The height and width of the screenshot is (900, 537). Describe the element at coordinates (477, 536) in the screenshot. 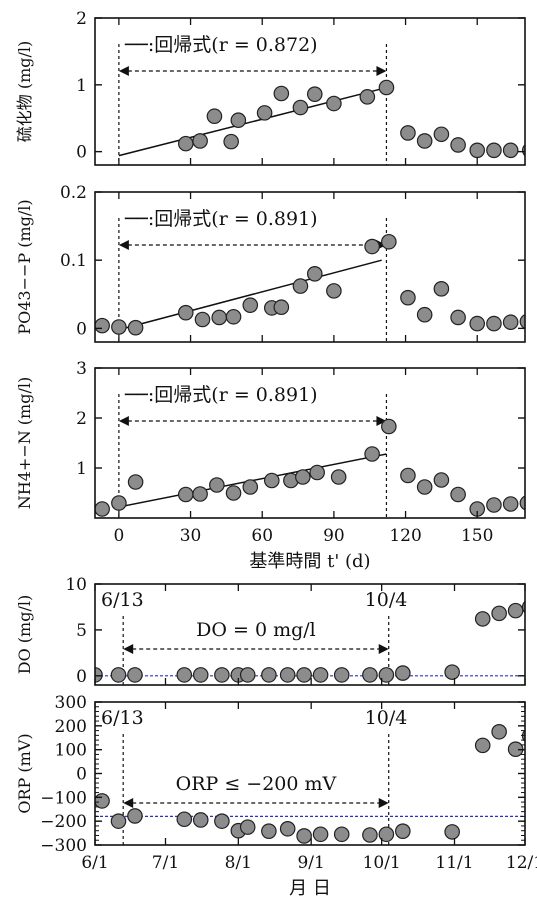

I see `x-tick-label: 150` at that location.